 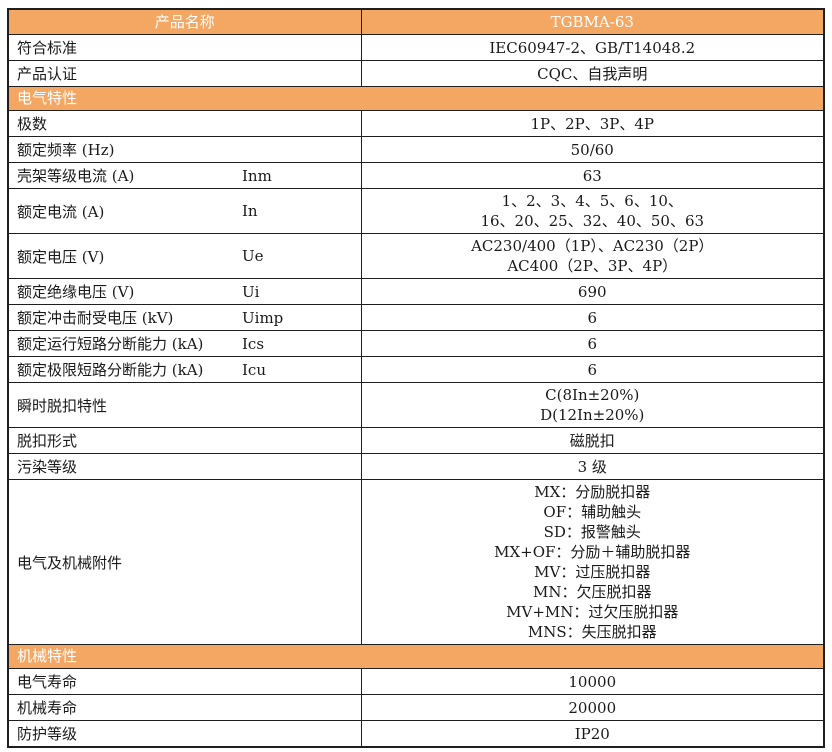 I want to click on row-label: 额定电流 (A), so click(x=61, y=211).